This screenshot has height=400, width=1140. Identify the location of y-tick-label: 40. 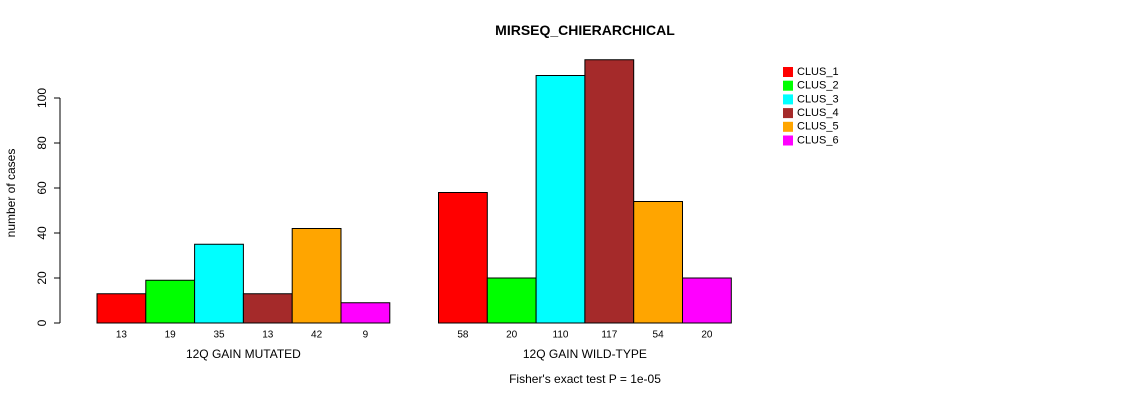
(42, 233).